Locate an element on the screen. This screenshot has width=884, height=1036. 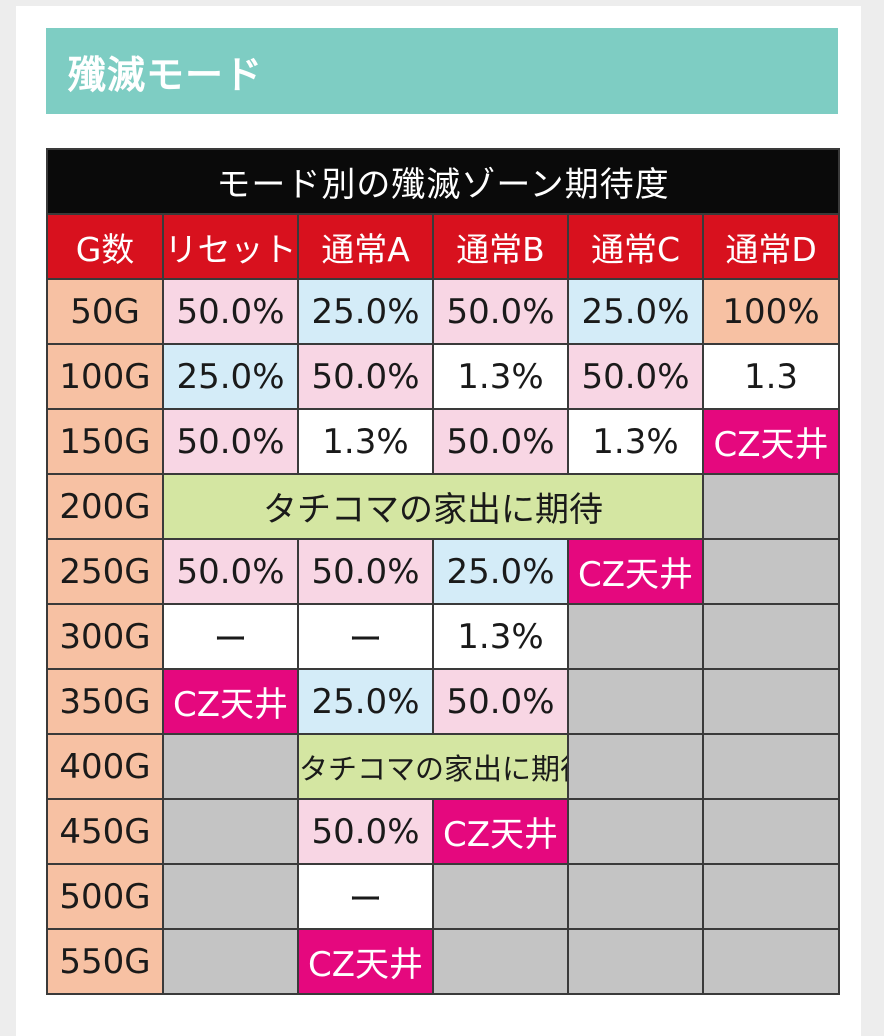
row-game-count: 250G is located at coordinates (105, 571).